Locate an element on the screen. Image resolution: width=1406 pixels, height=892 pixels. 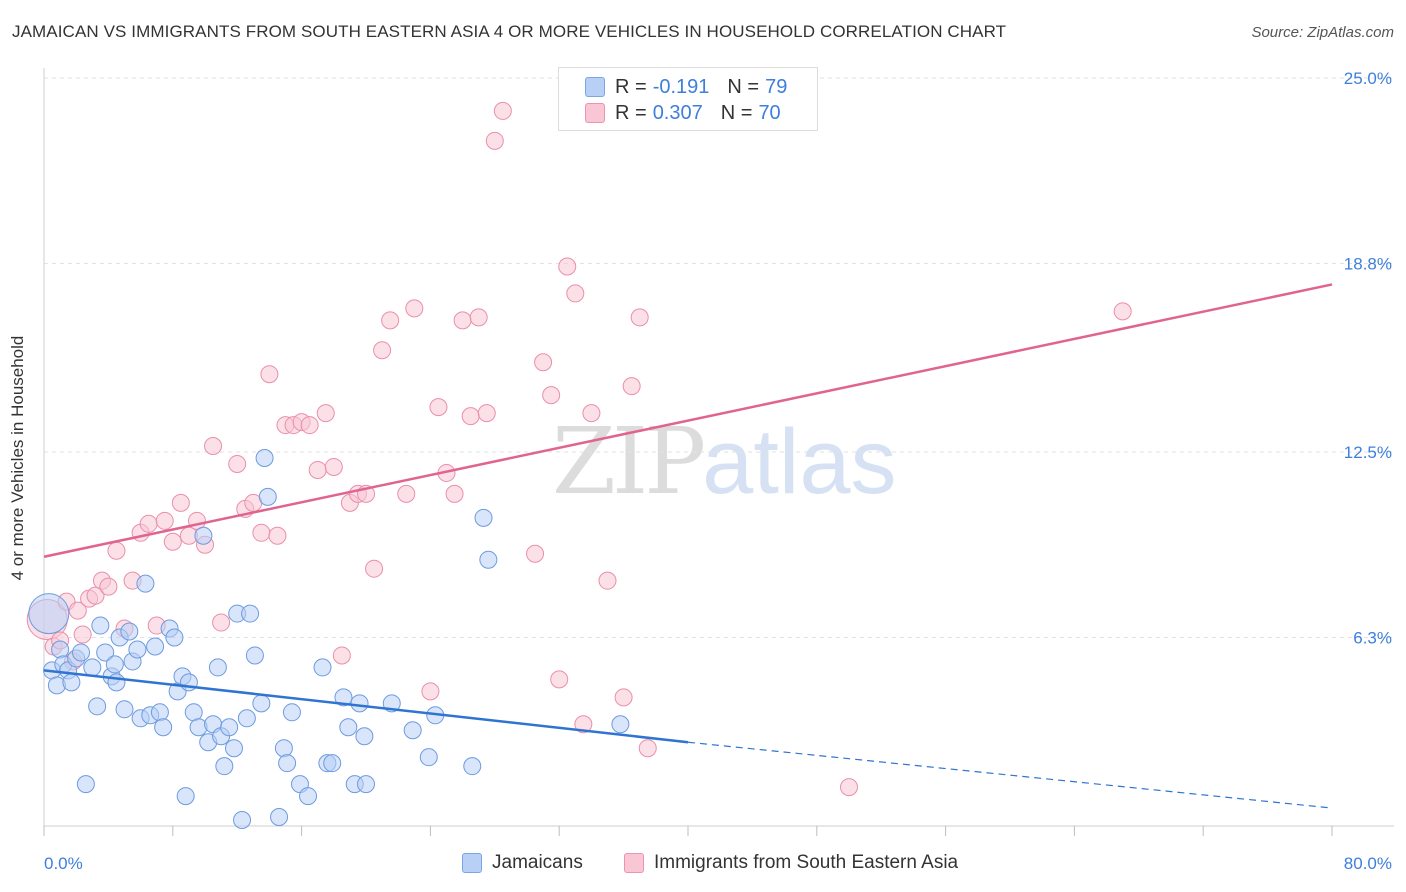
watermark-atlas: atlas is located at coordinates (799, 462).